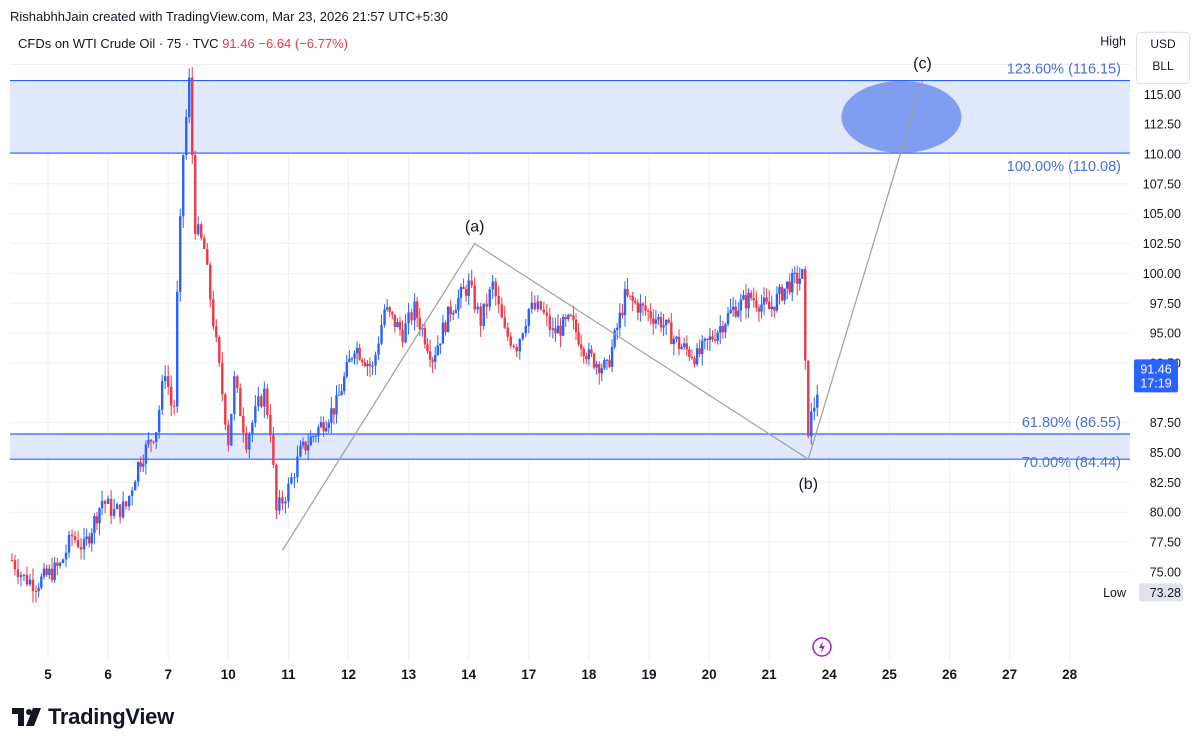  Describe the element at coordinates (1163, 58) in the screenshot. I see `currency-unit-button: USD BLL` at that location.